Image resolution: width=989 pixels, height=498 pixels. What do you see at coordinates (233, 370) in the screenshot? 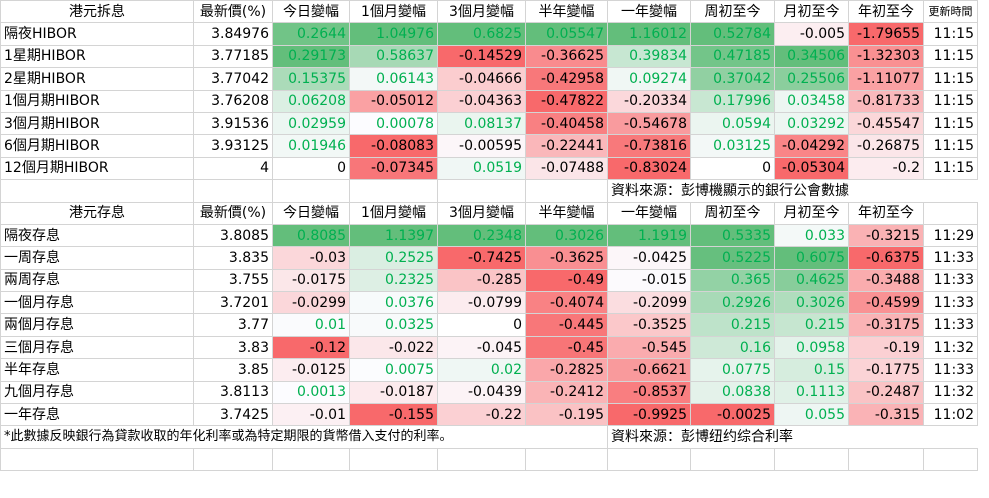
I see `deposit-cell: 3.85` at bounding box center [233, 370].